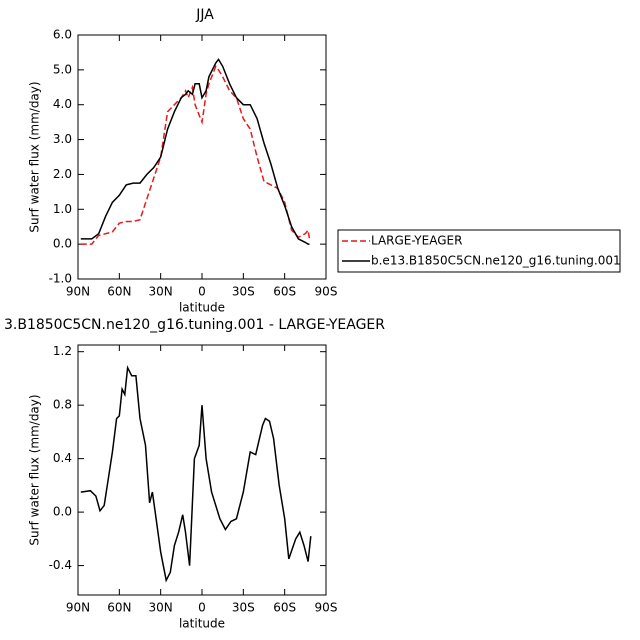  I want to click on y-tick-label: 4.0, so click(62, 104).